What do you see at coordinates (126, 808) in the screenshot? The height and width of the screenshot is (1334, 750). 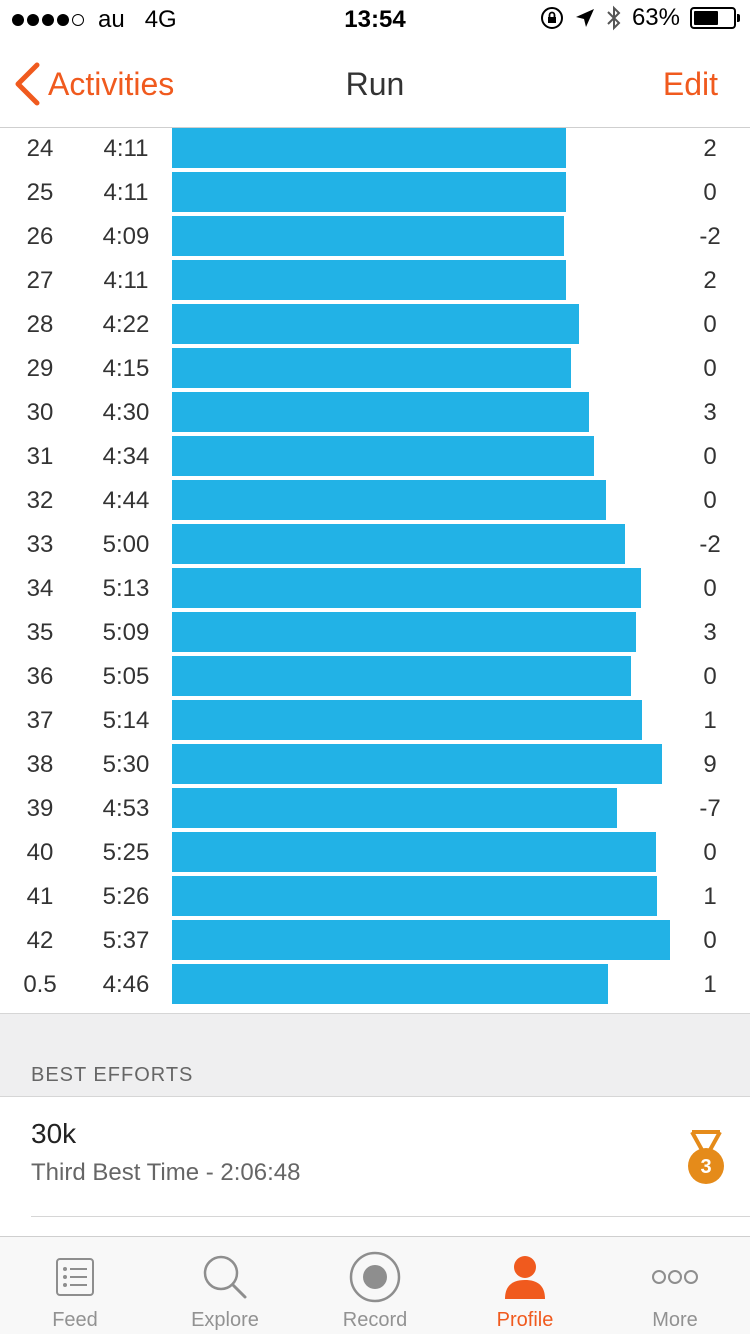 I see `split-pace: 4:53` at bounding box center [126, 808].